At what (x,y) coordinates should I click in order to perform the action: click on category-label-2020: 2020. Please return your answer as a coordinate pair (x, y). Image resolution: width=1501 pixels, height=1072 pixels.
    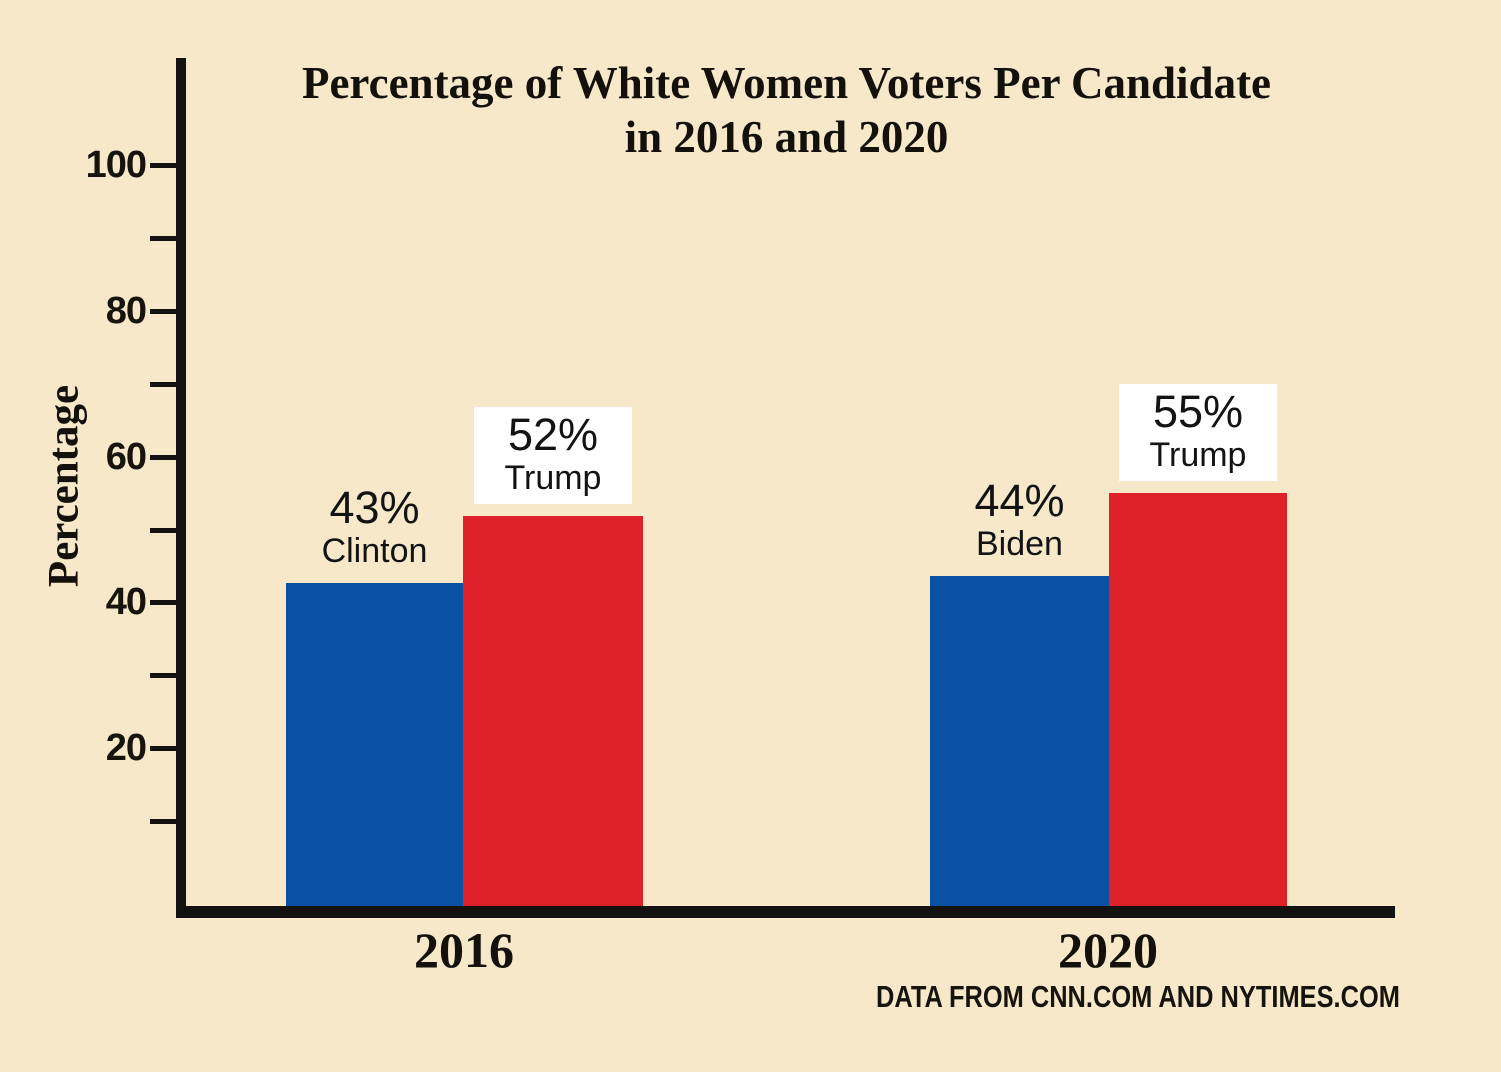
    Looking at the image, I should click on (1108, 950).